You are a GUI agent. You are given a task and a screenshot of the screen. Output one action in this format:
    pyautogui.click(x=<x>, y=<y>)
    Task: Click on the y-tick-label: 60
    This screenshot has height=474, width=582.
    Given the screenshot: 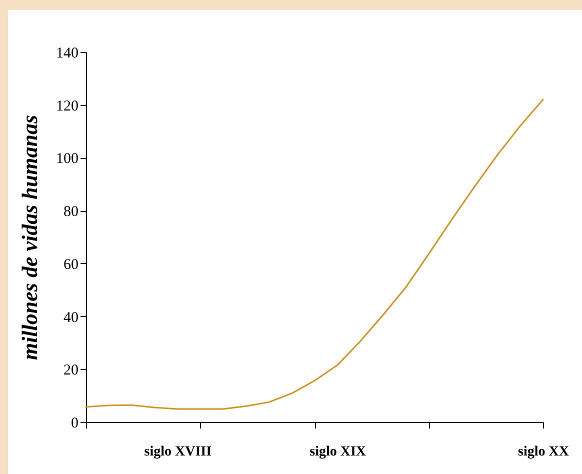 What is the action you would take?
    pyautogui.click(x=71, y=264)
    